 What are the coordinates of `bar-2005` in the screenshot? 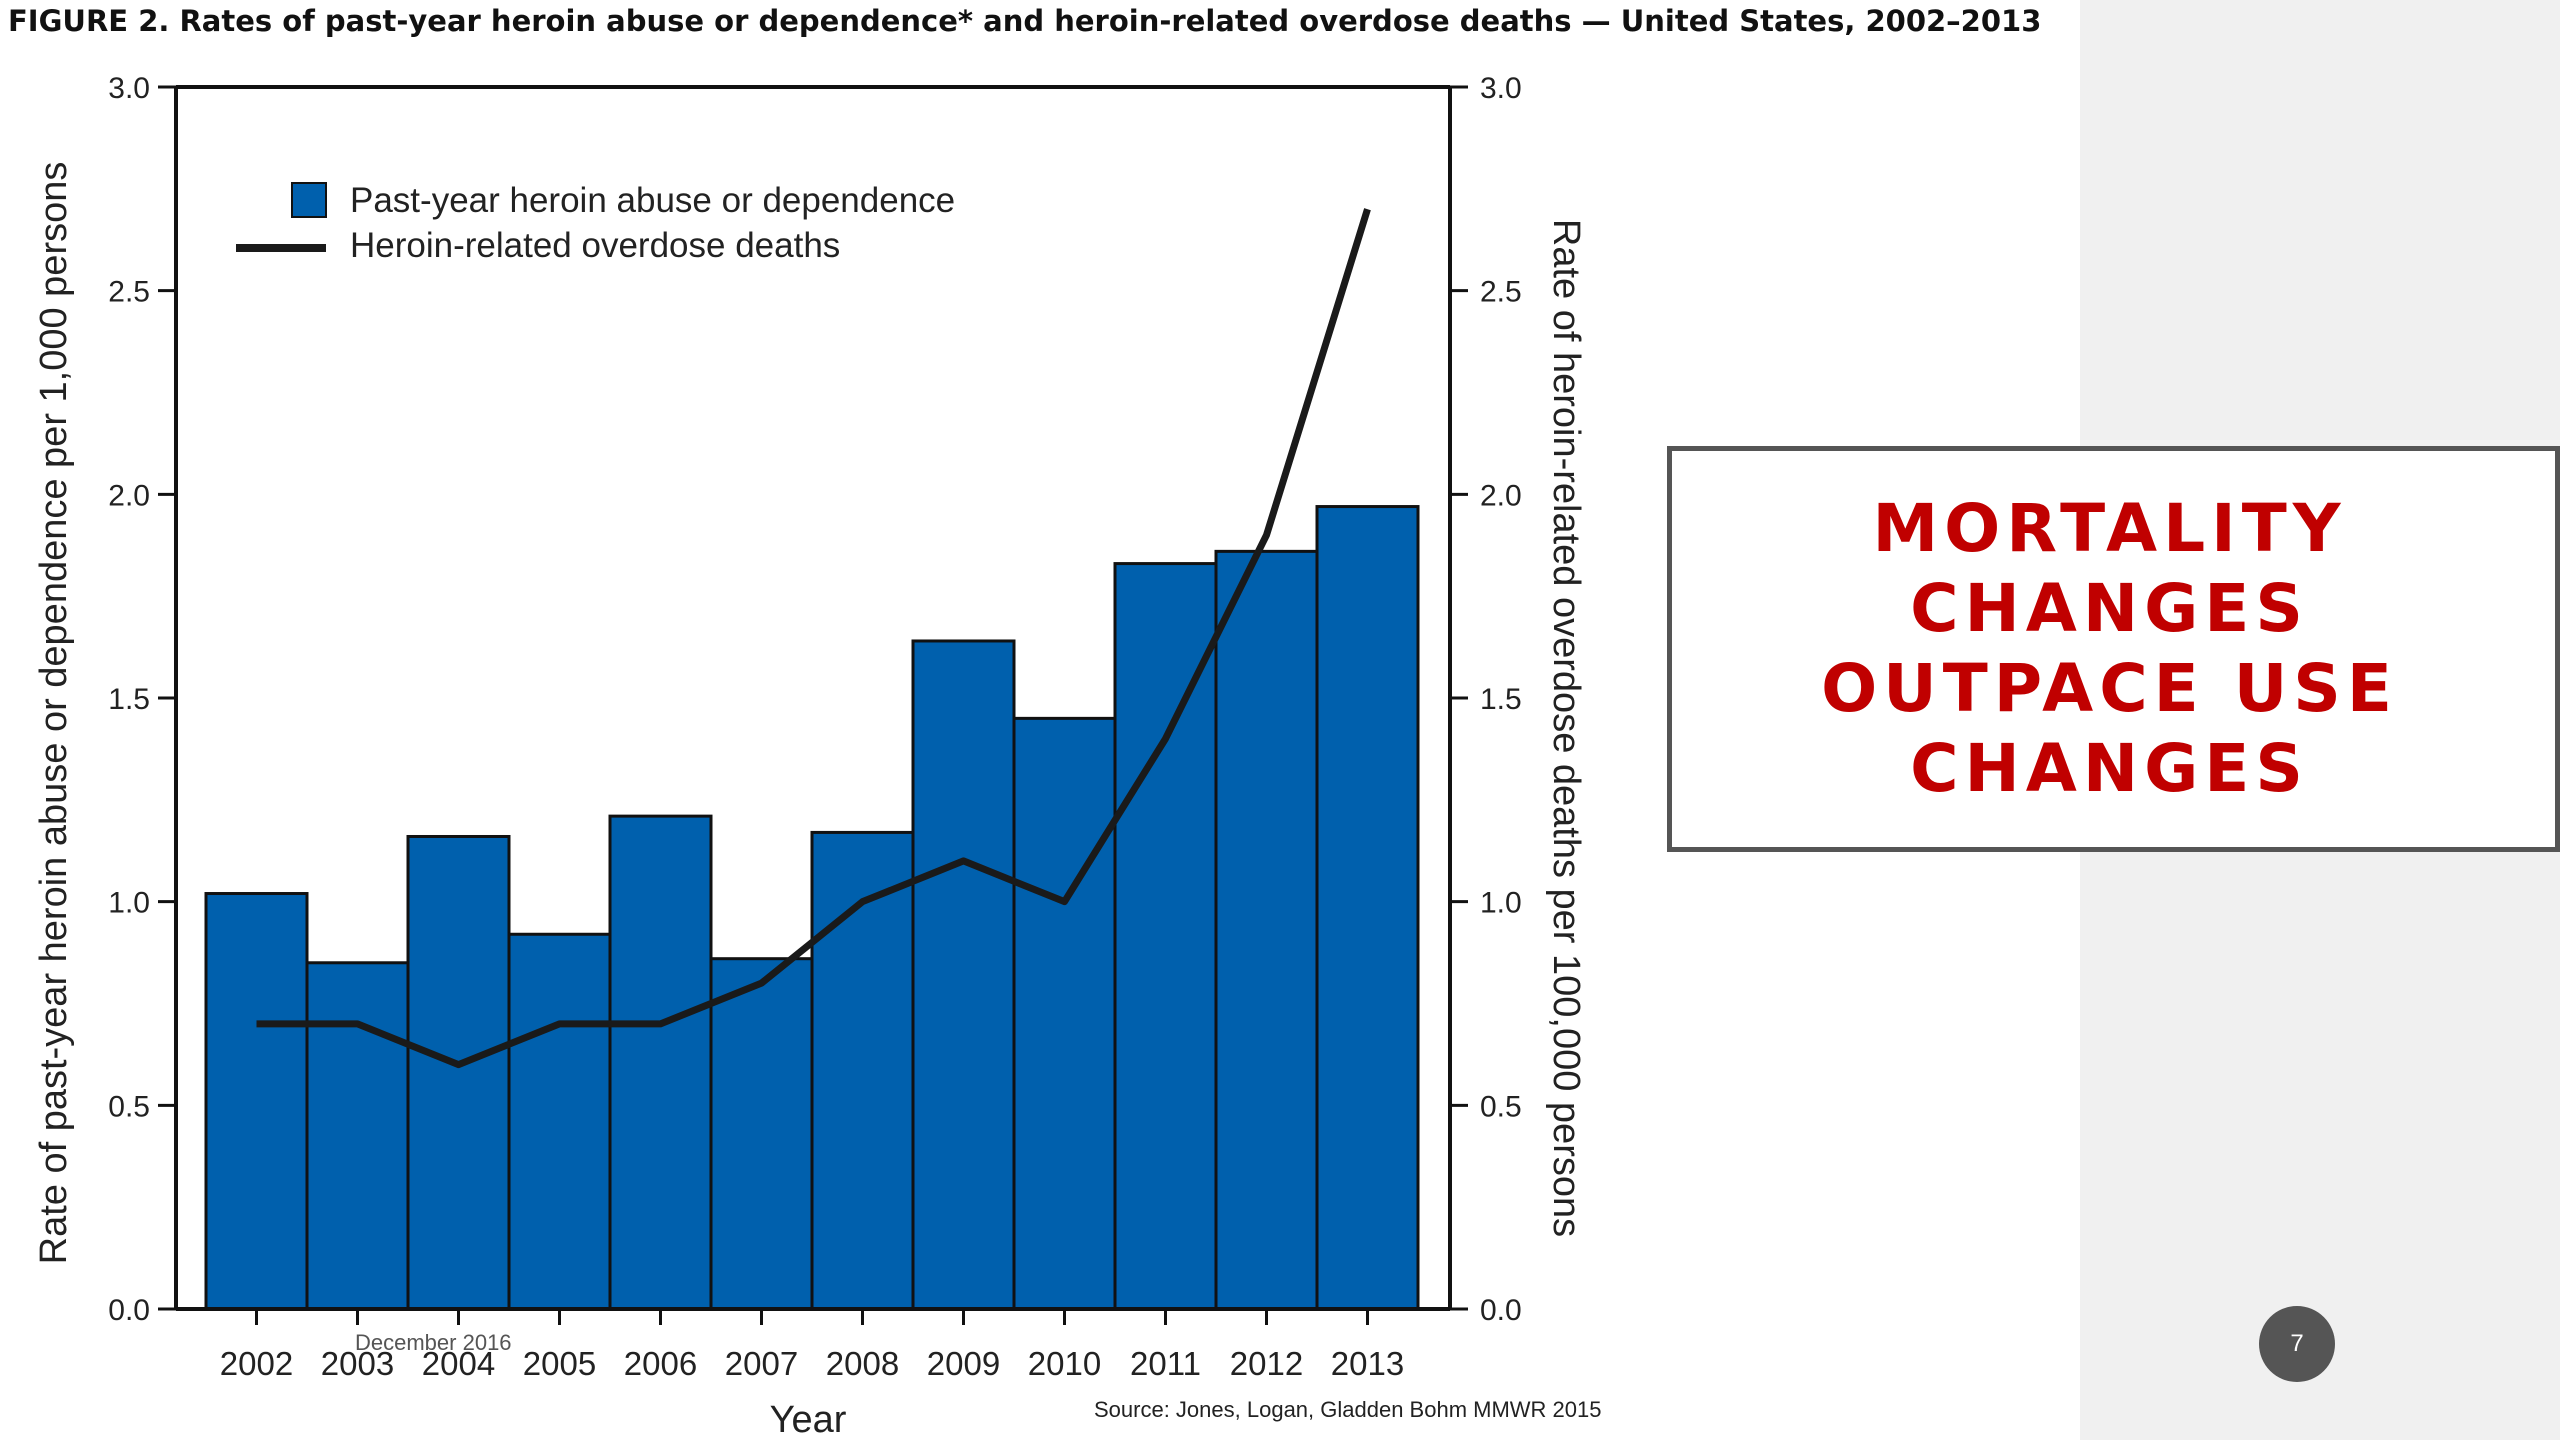 It's located at (559, 1121).